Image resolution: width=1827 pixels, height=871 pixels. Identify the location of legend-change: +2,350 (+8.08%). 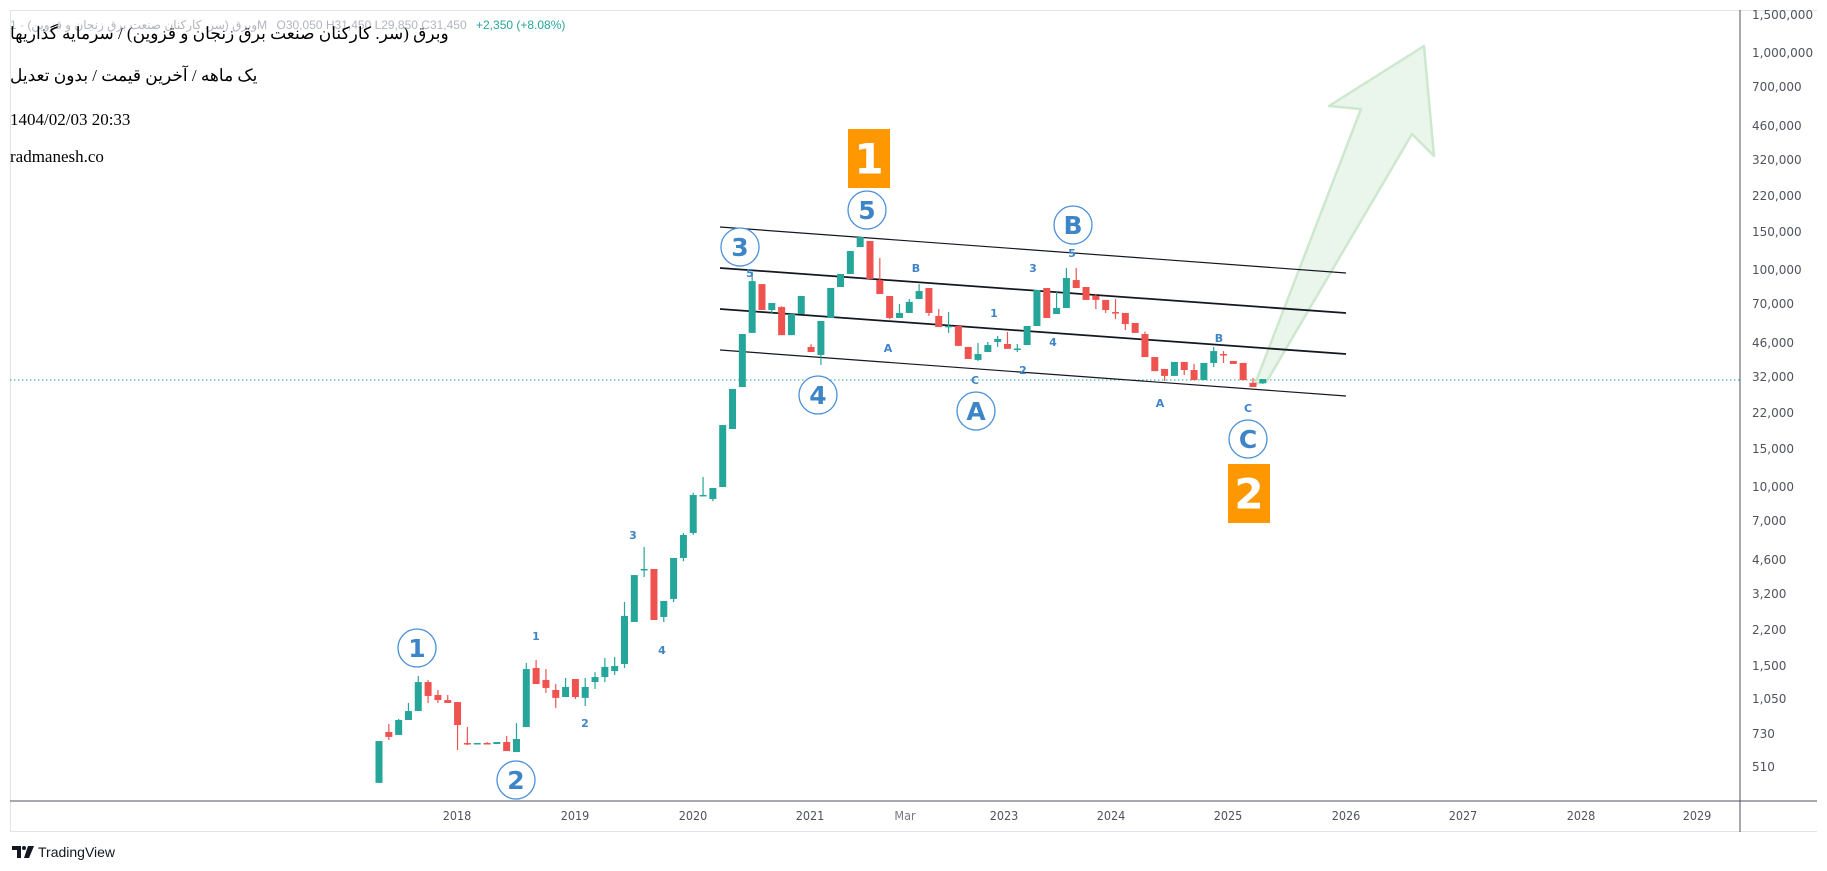
(521, 25).